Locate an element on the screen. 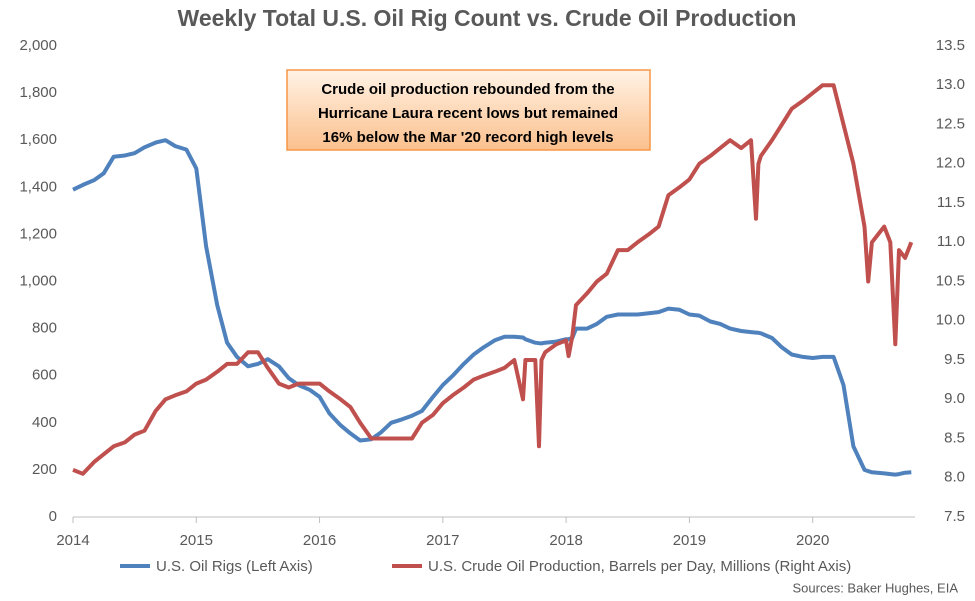 This screenshot has width=975, height=601. y-tick-label: 400 is located at coordinates (44, 422).